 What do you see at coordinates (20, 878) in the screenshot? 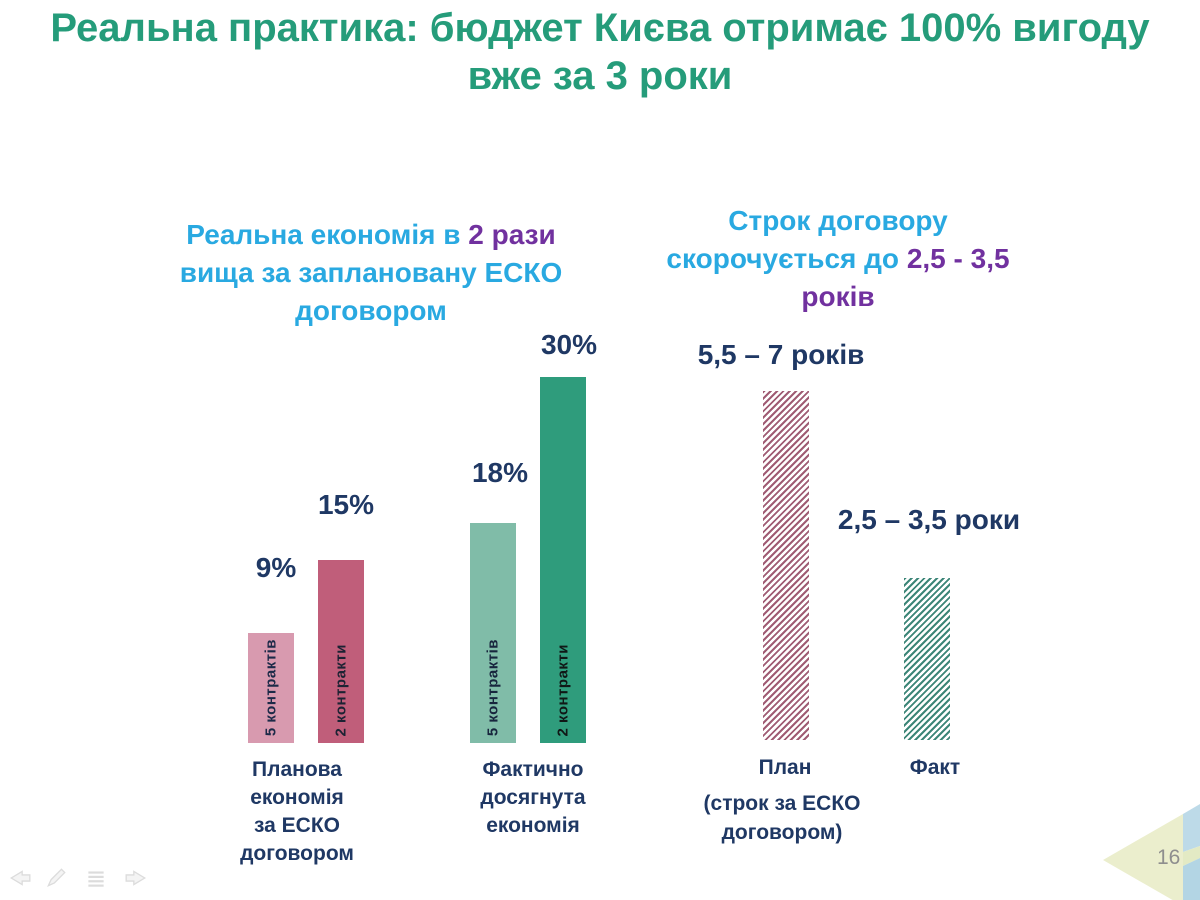
I see `previous-slide-arrow-icon` at bounding box center [20, 878].